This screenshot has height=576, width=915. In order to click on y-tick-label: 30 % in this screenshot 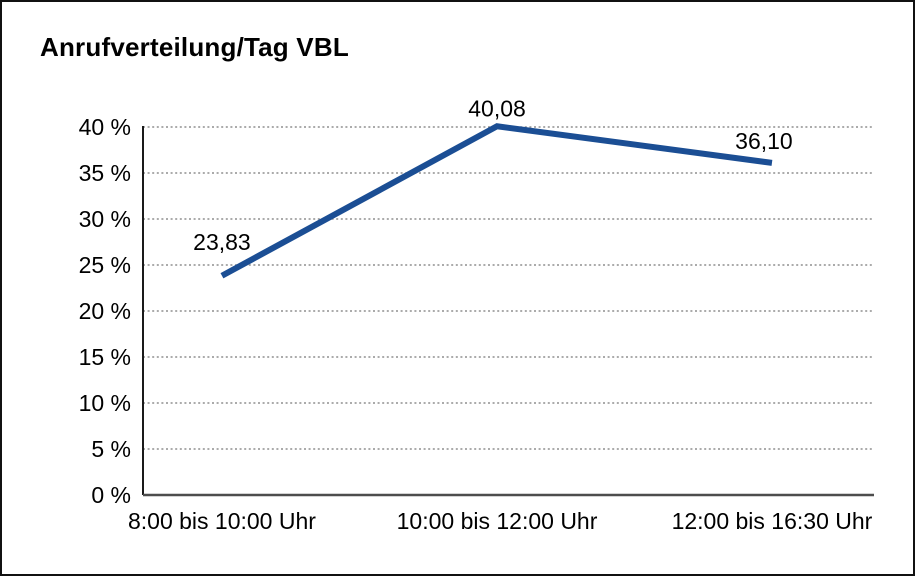, I will do `click(105, 219)`.